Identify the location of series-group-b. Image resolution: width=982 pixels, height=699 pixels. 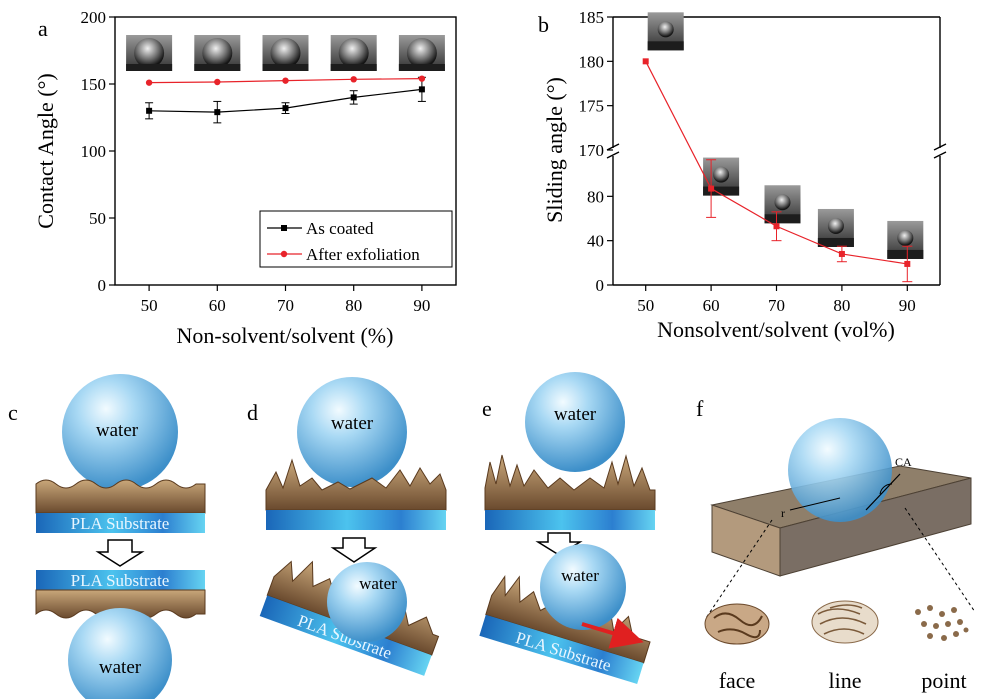
(777, 170).